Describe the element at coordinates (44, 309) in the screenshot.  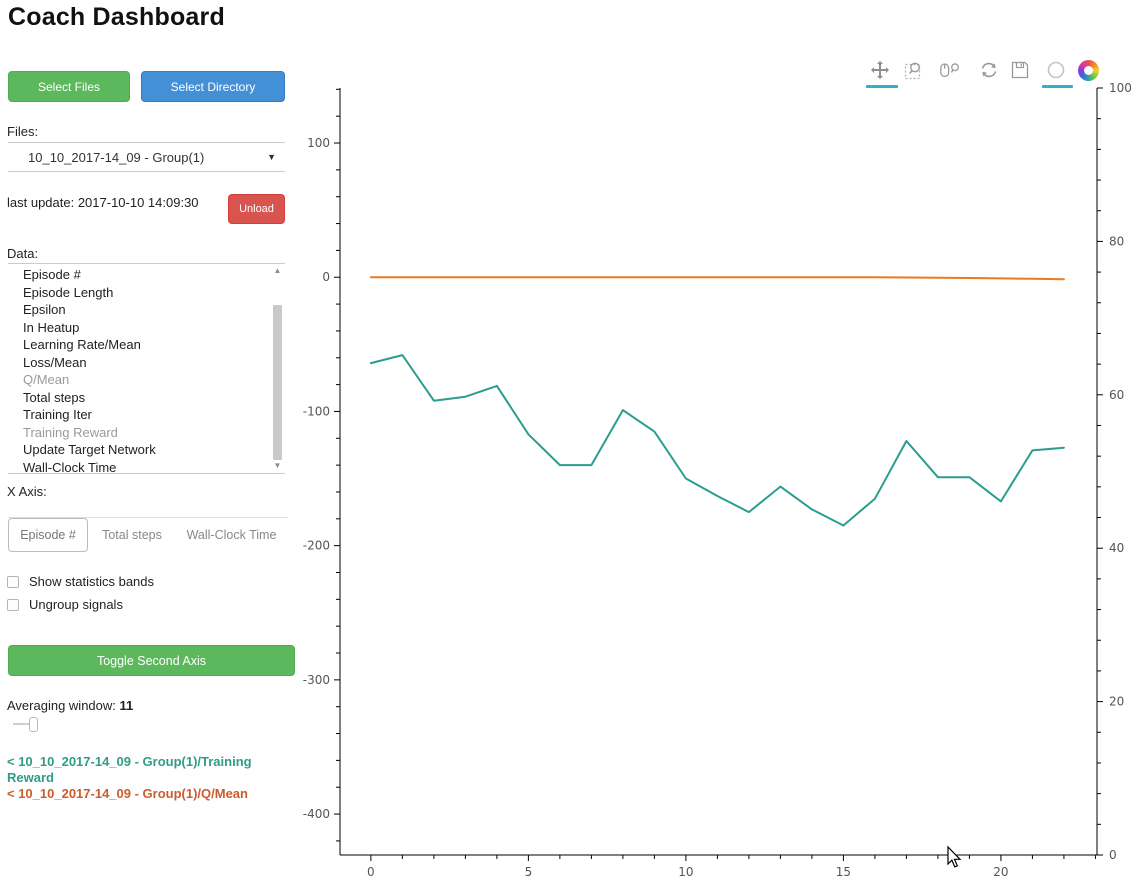
I see `data-item-epsilon: Epsilon` at that location.